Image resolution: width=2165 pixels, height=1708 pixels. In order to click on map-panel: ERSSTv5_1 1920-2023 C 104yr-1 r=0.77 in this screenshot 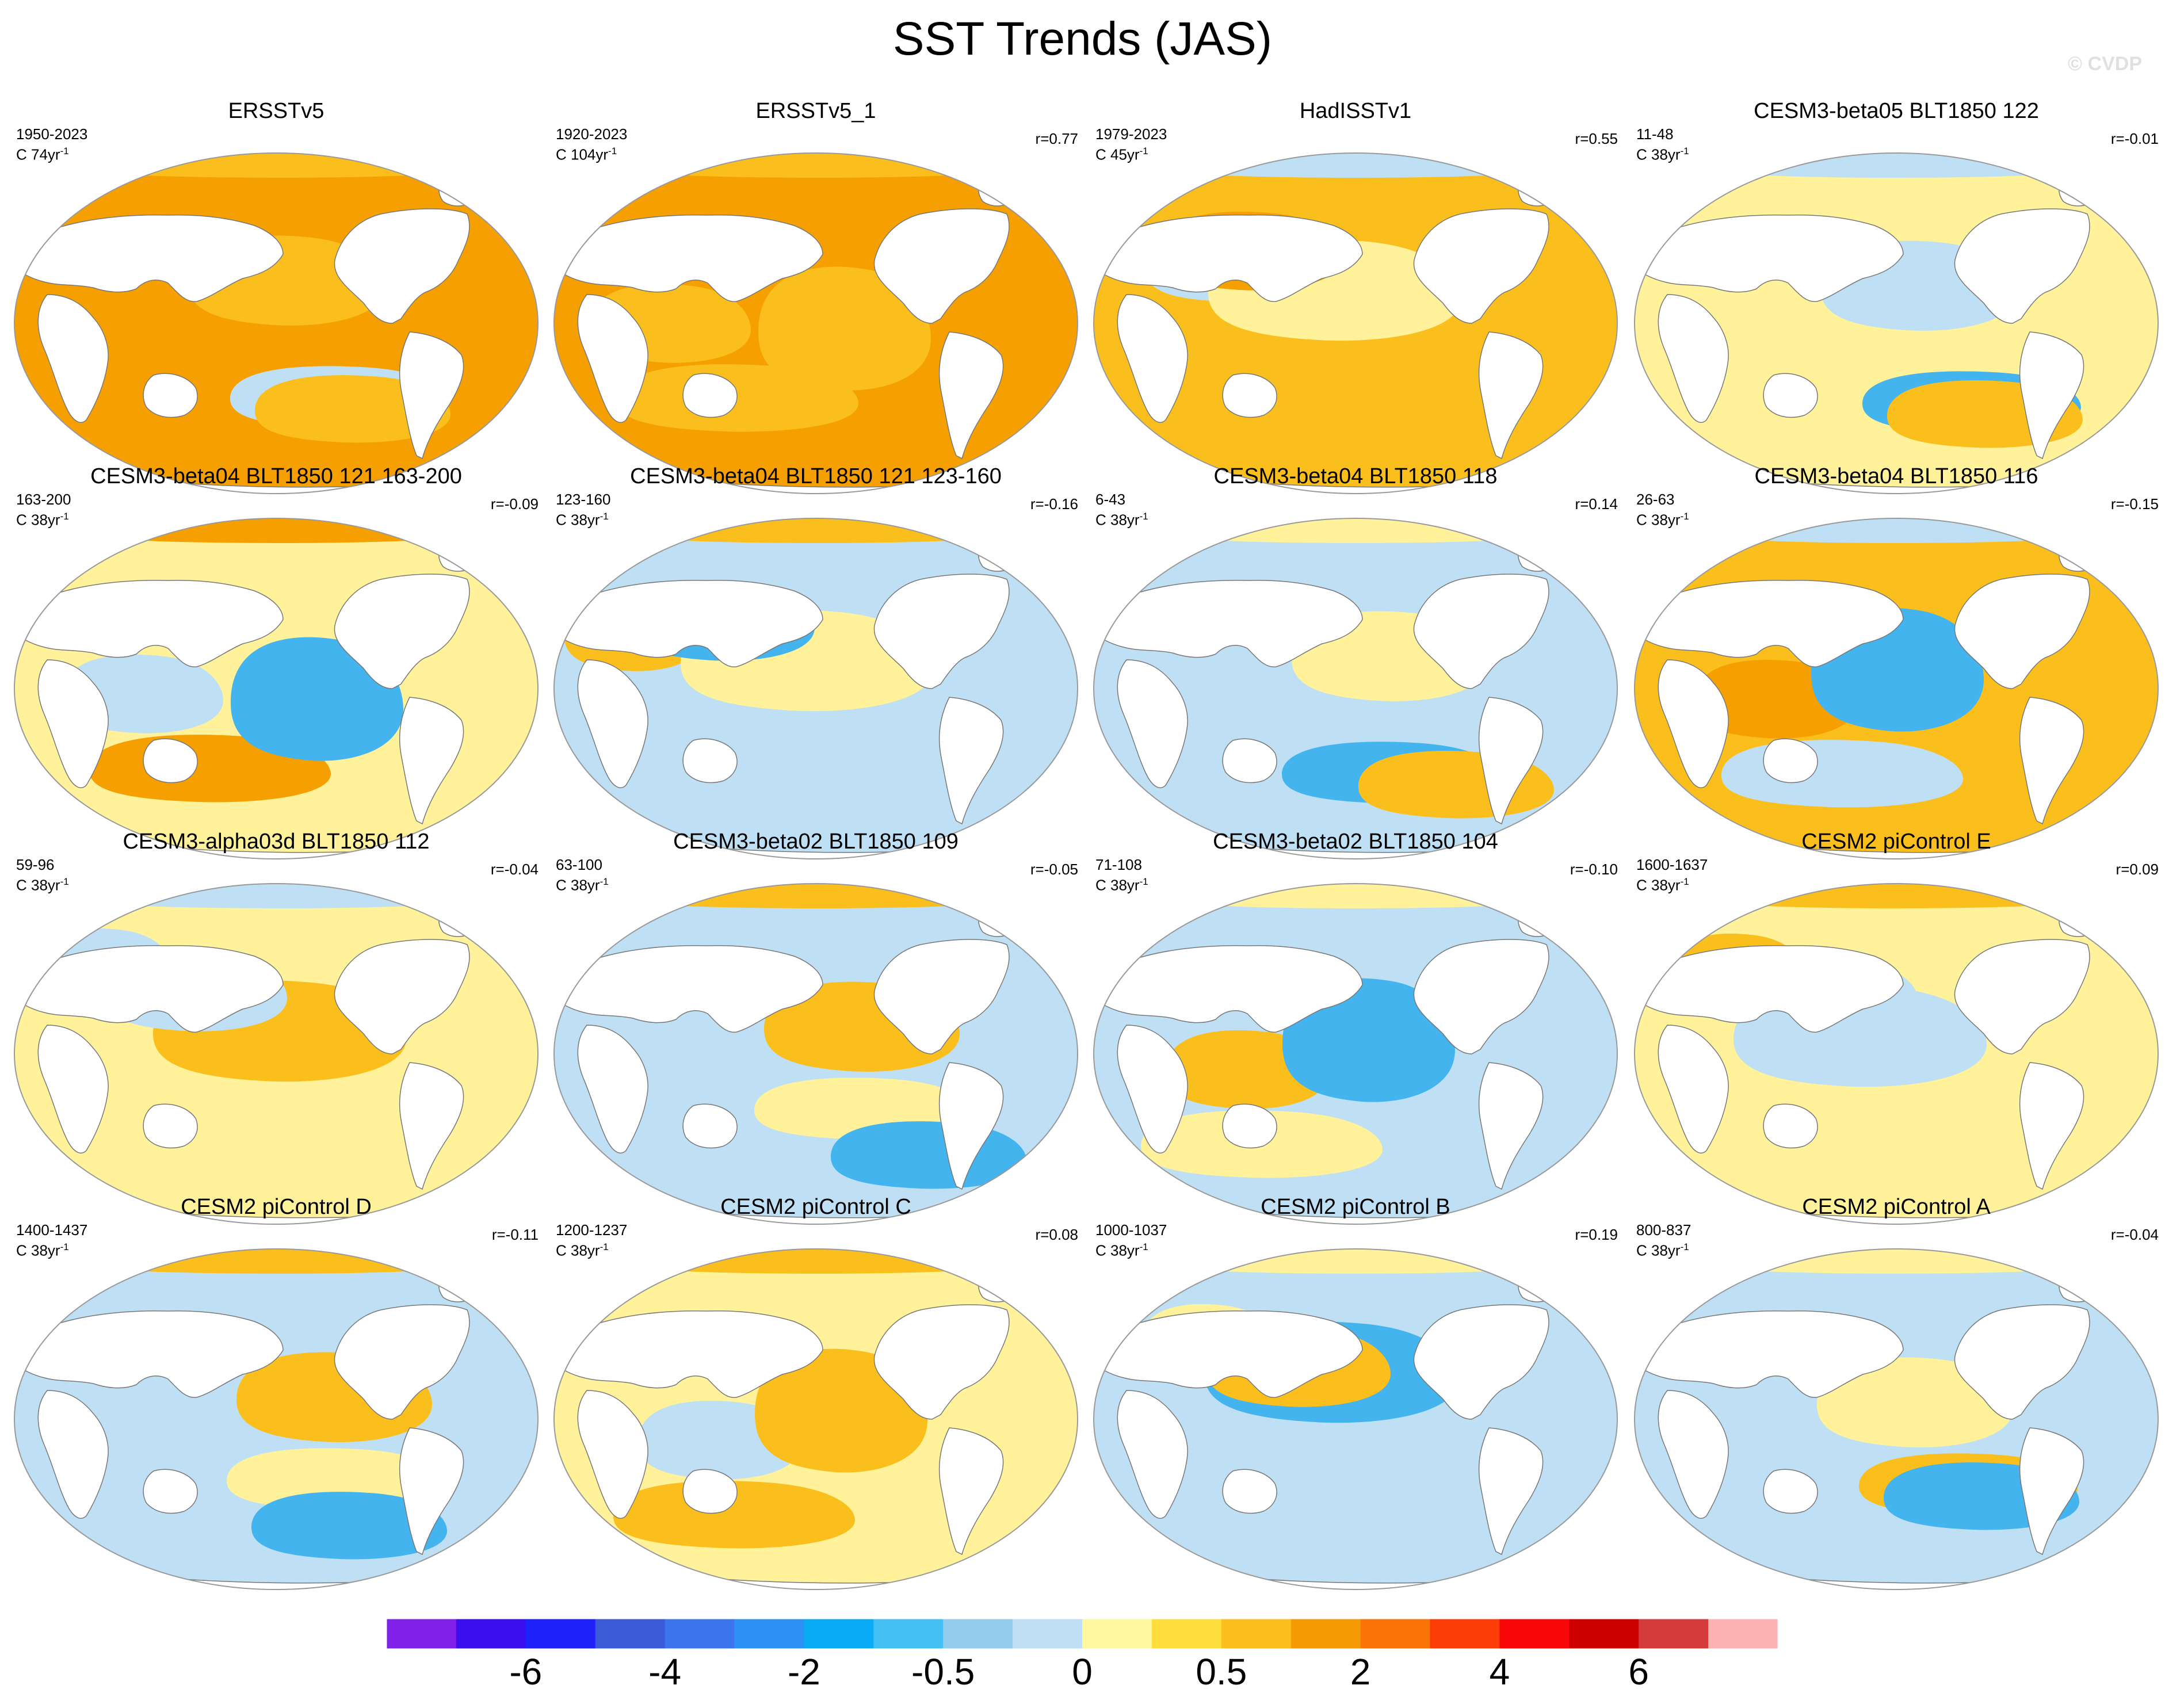, I will do `click(815, 296)`.